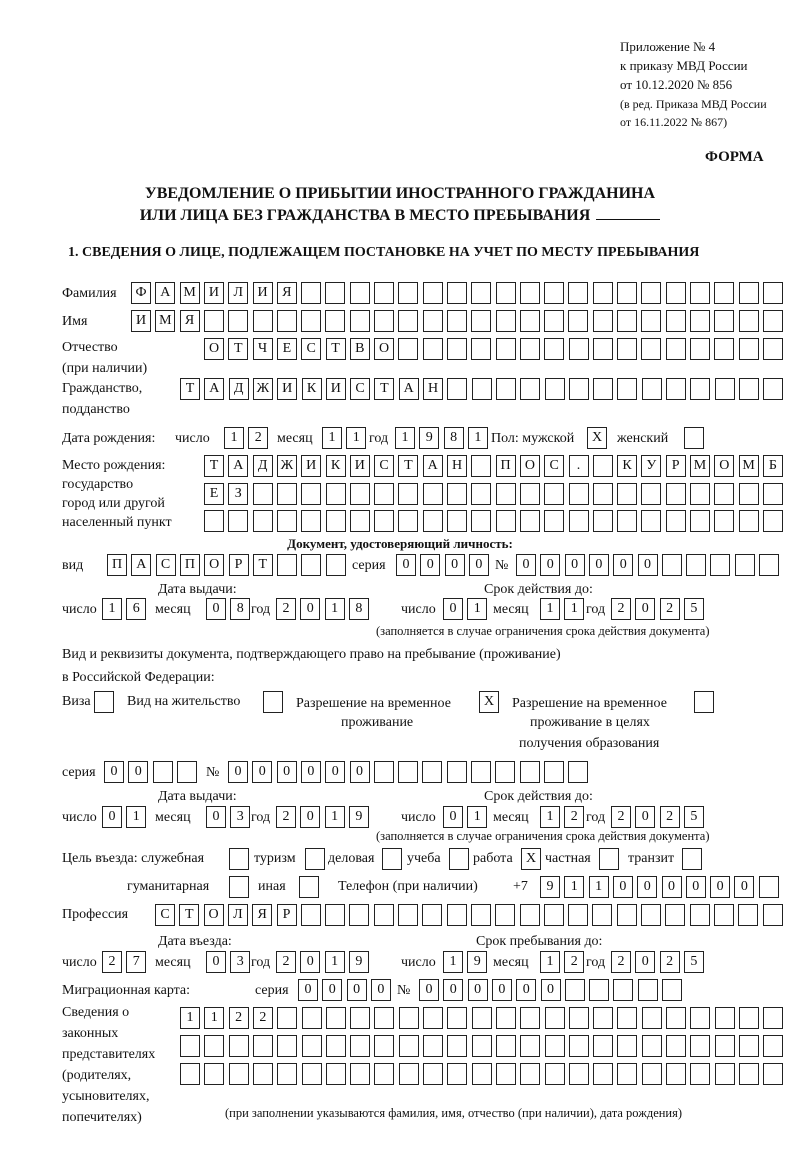 This screenshot has width=800, height=1163. Describe the element at coordinates (408, 466) in the screenshot. I see `char-box: Т` at that location.